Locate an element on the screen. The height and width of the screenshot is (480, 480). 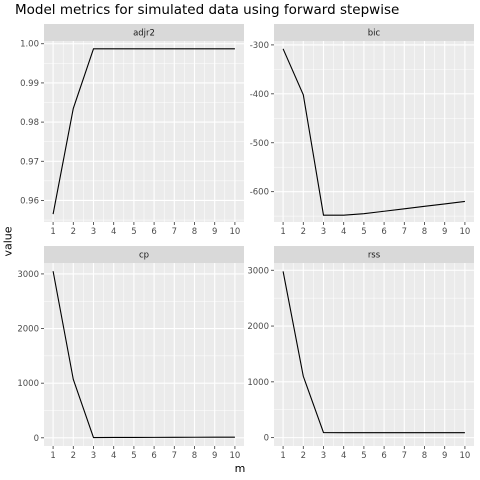
facet-strip-label: cp is located at coordinates (144, 256).